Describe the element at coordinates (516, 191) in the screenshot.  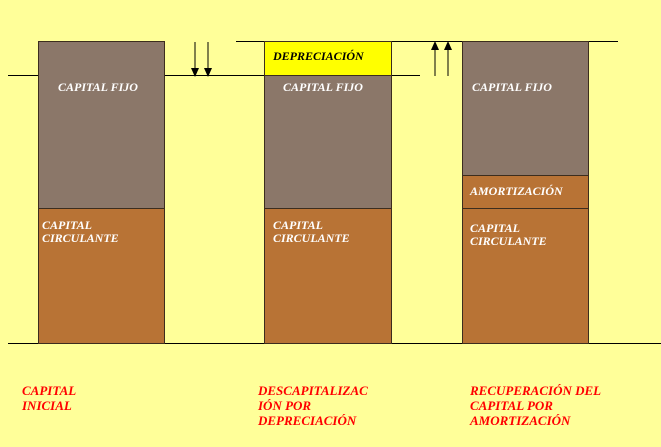
I see `col3-amortization-label: AMORTIZACIÓN` at that location.